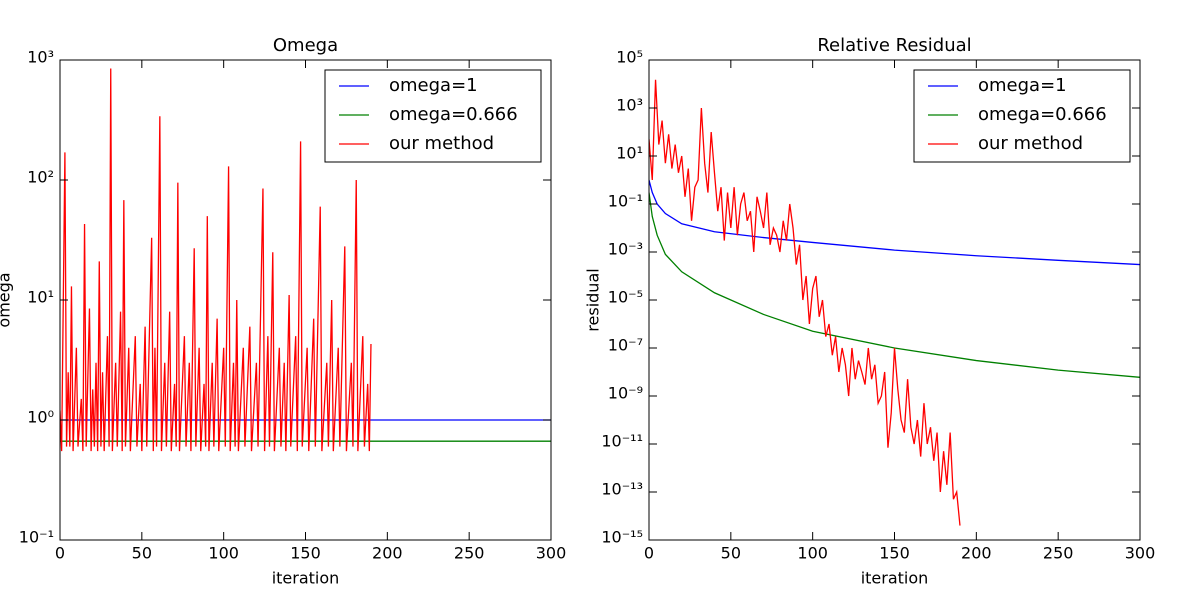  I want to click on y-tick-label: 10⁻³, so click(625, 249).